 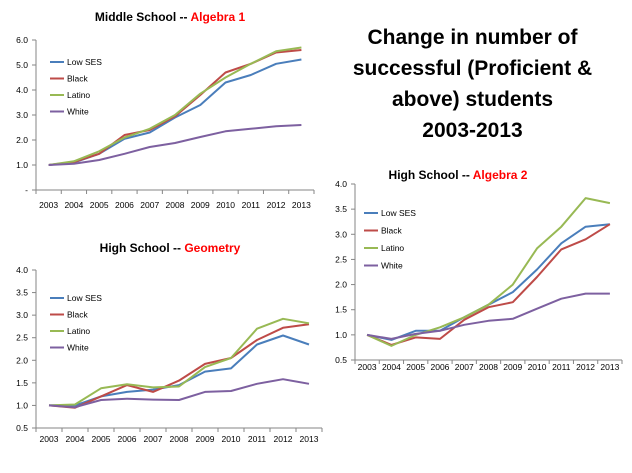 I want to click on chart-title-subject: Algebra 1, so click(x=217, y=17).